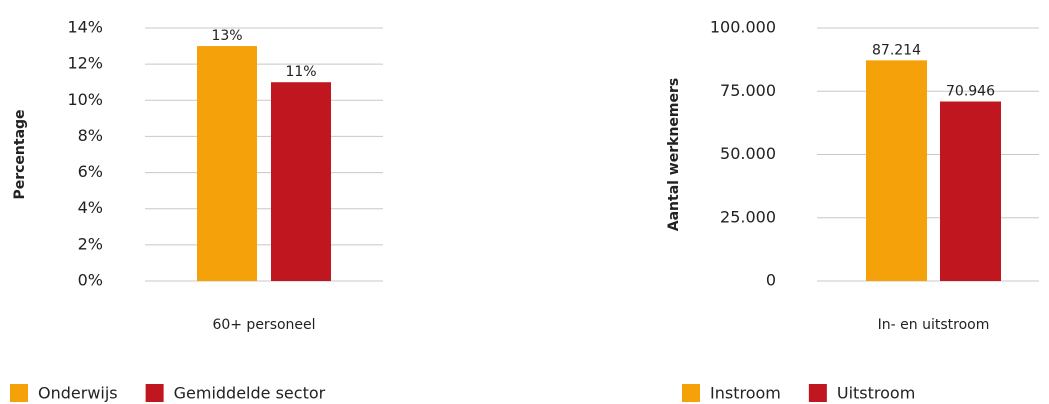 Image resolution: width=1049 pixels, height=404 pixels. Describe the element at coordinates (85, 63) in the screenshot. I see `y-tick-label: 12%` at that location.